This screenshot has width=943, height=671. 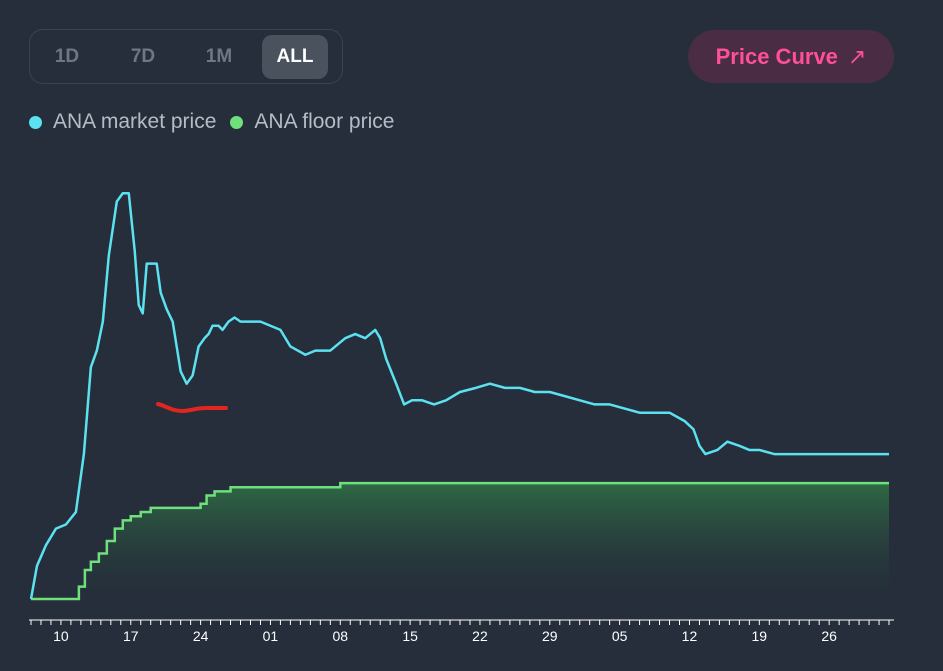 I want to click on price-curve-label: Price Curve, so click(x=776, y=56).